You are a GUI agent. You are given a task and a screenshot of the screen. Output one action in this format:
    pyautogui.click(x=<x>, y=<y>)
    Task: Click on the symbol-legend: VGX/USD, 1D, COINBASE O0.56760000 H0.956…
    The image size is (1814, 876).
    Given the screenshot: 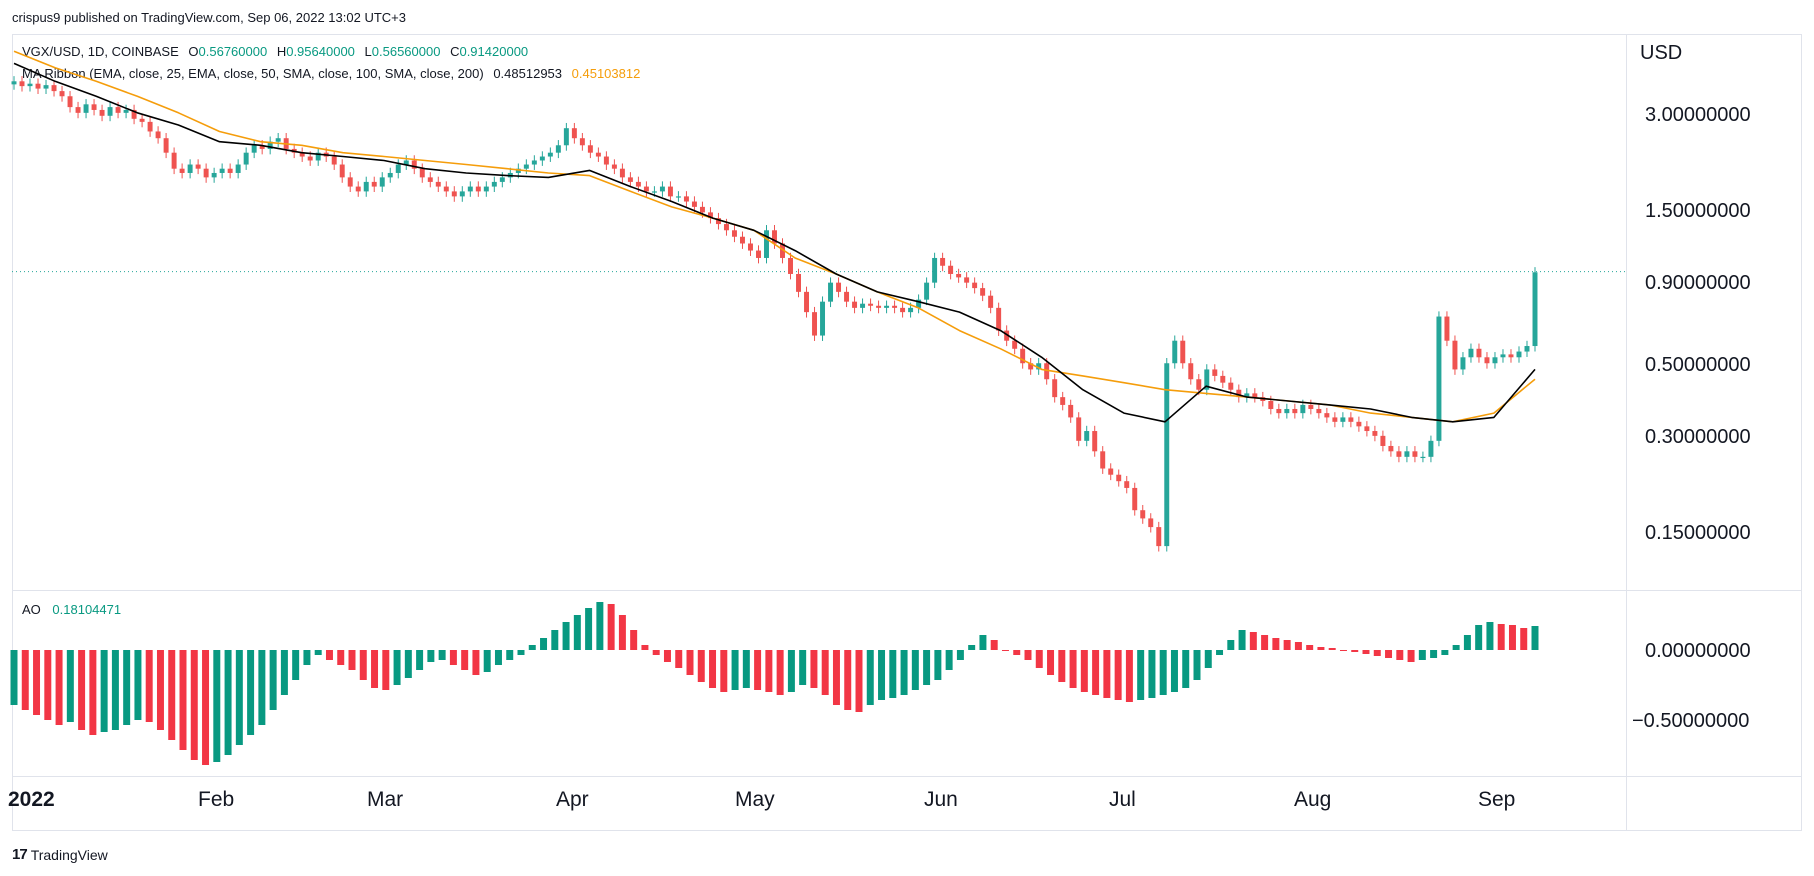 What is the action you would take?
    pyautogui.click(x=275, y=51)
    